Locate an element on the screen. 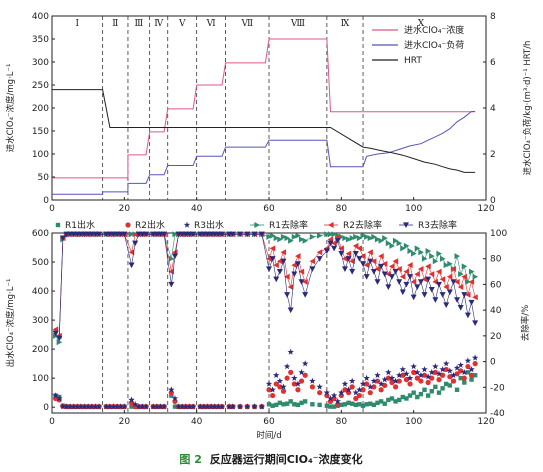  bottom-y-tick-label: 200 is located at coordinates (40, 350).